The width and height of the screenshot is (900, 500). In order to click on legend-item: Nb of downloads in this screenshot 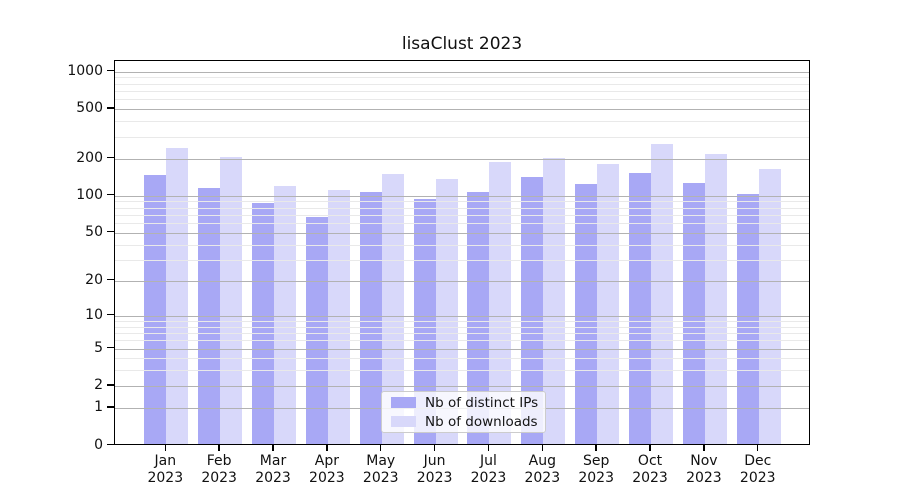, I will do `click(464, 421)`.